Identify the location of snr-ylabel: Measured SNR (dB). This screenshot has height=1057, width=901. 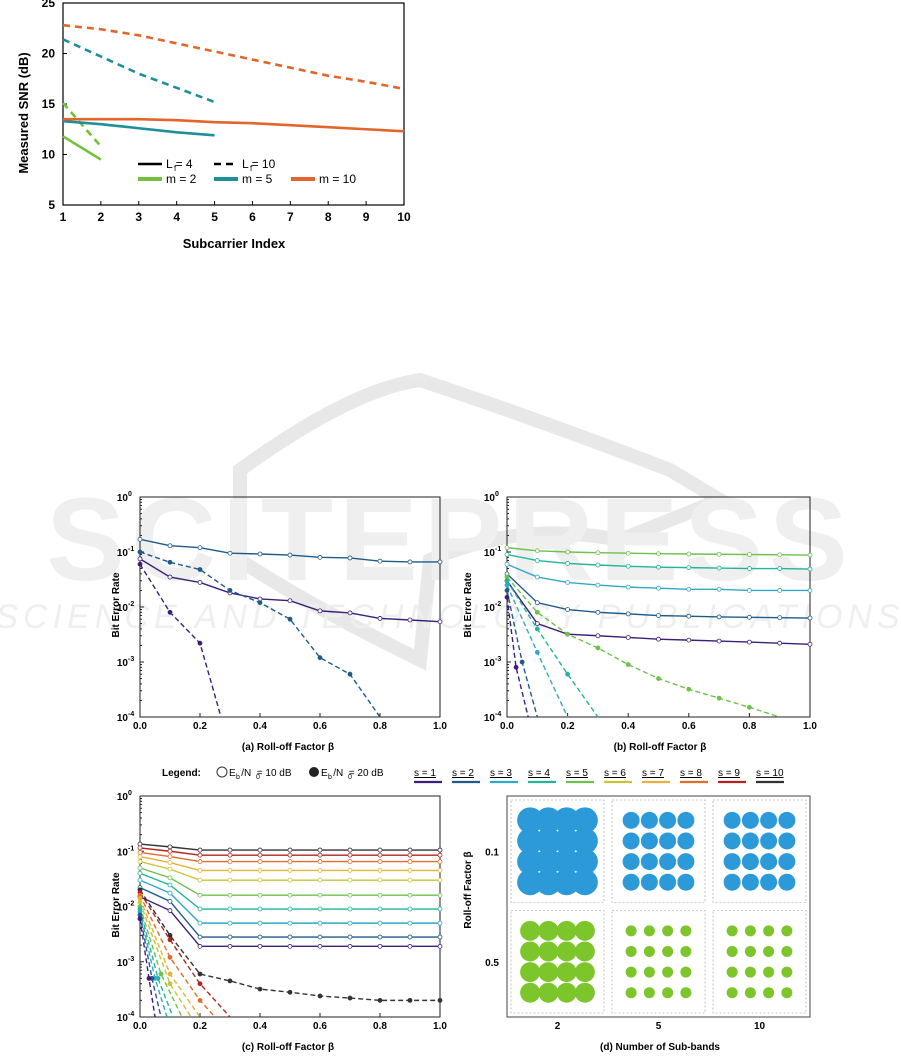
(23, 112).